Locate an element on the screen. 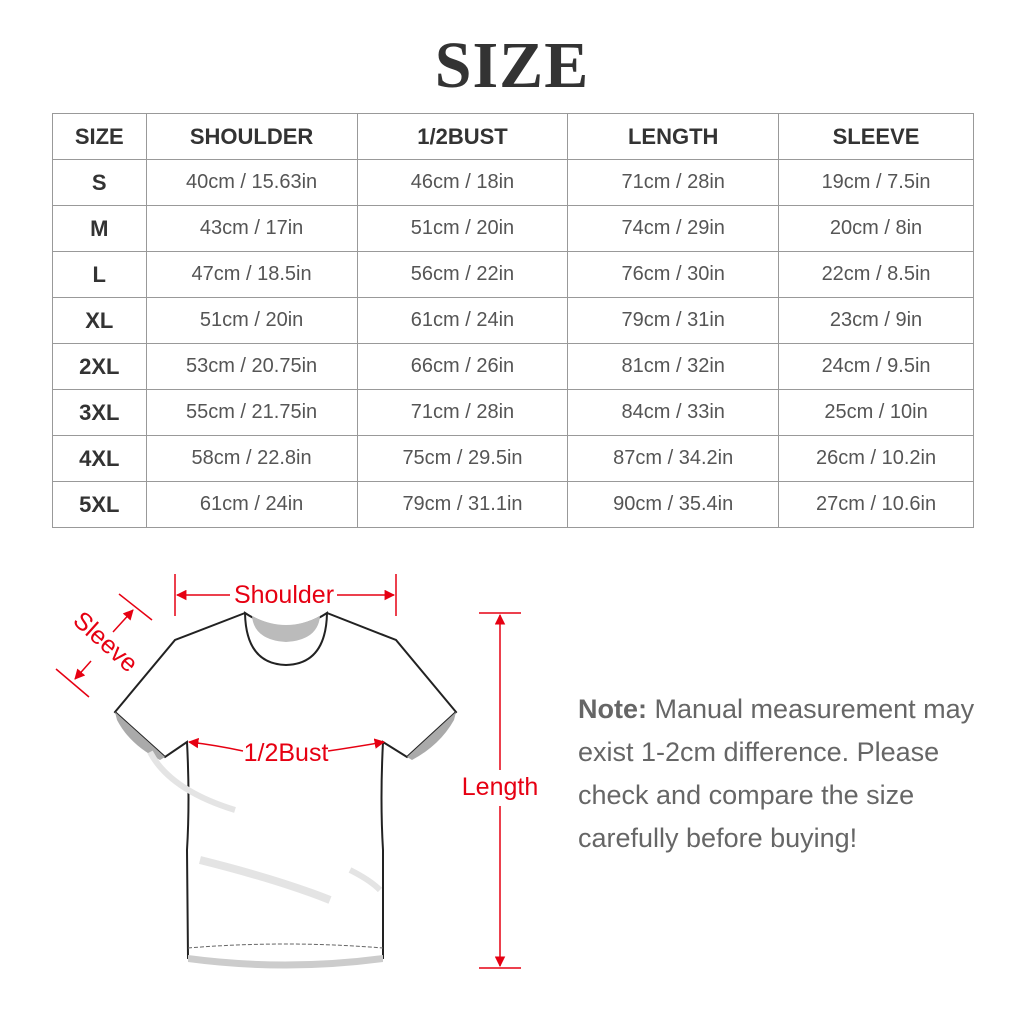 This screenshot has height=1024, width=1024. page-title: SIZE is located at coordinates (512, 65).